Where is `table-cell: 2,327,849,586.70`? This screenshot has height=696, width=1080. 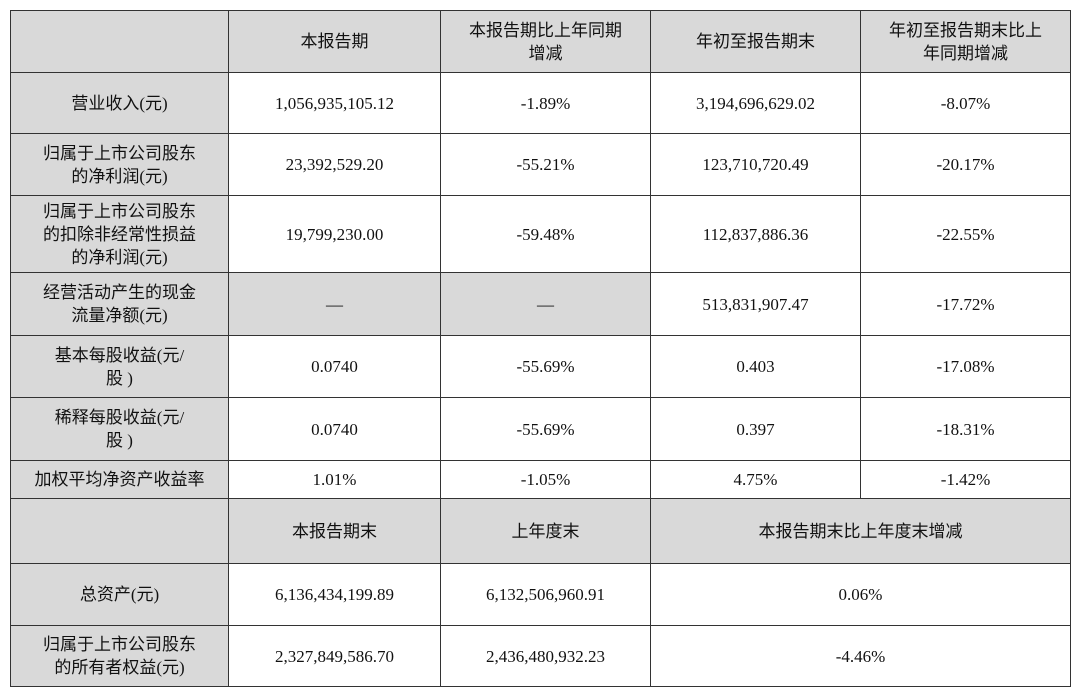
table-cell: 2,327,849,586.70 is located at coordinates (334, 656).